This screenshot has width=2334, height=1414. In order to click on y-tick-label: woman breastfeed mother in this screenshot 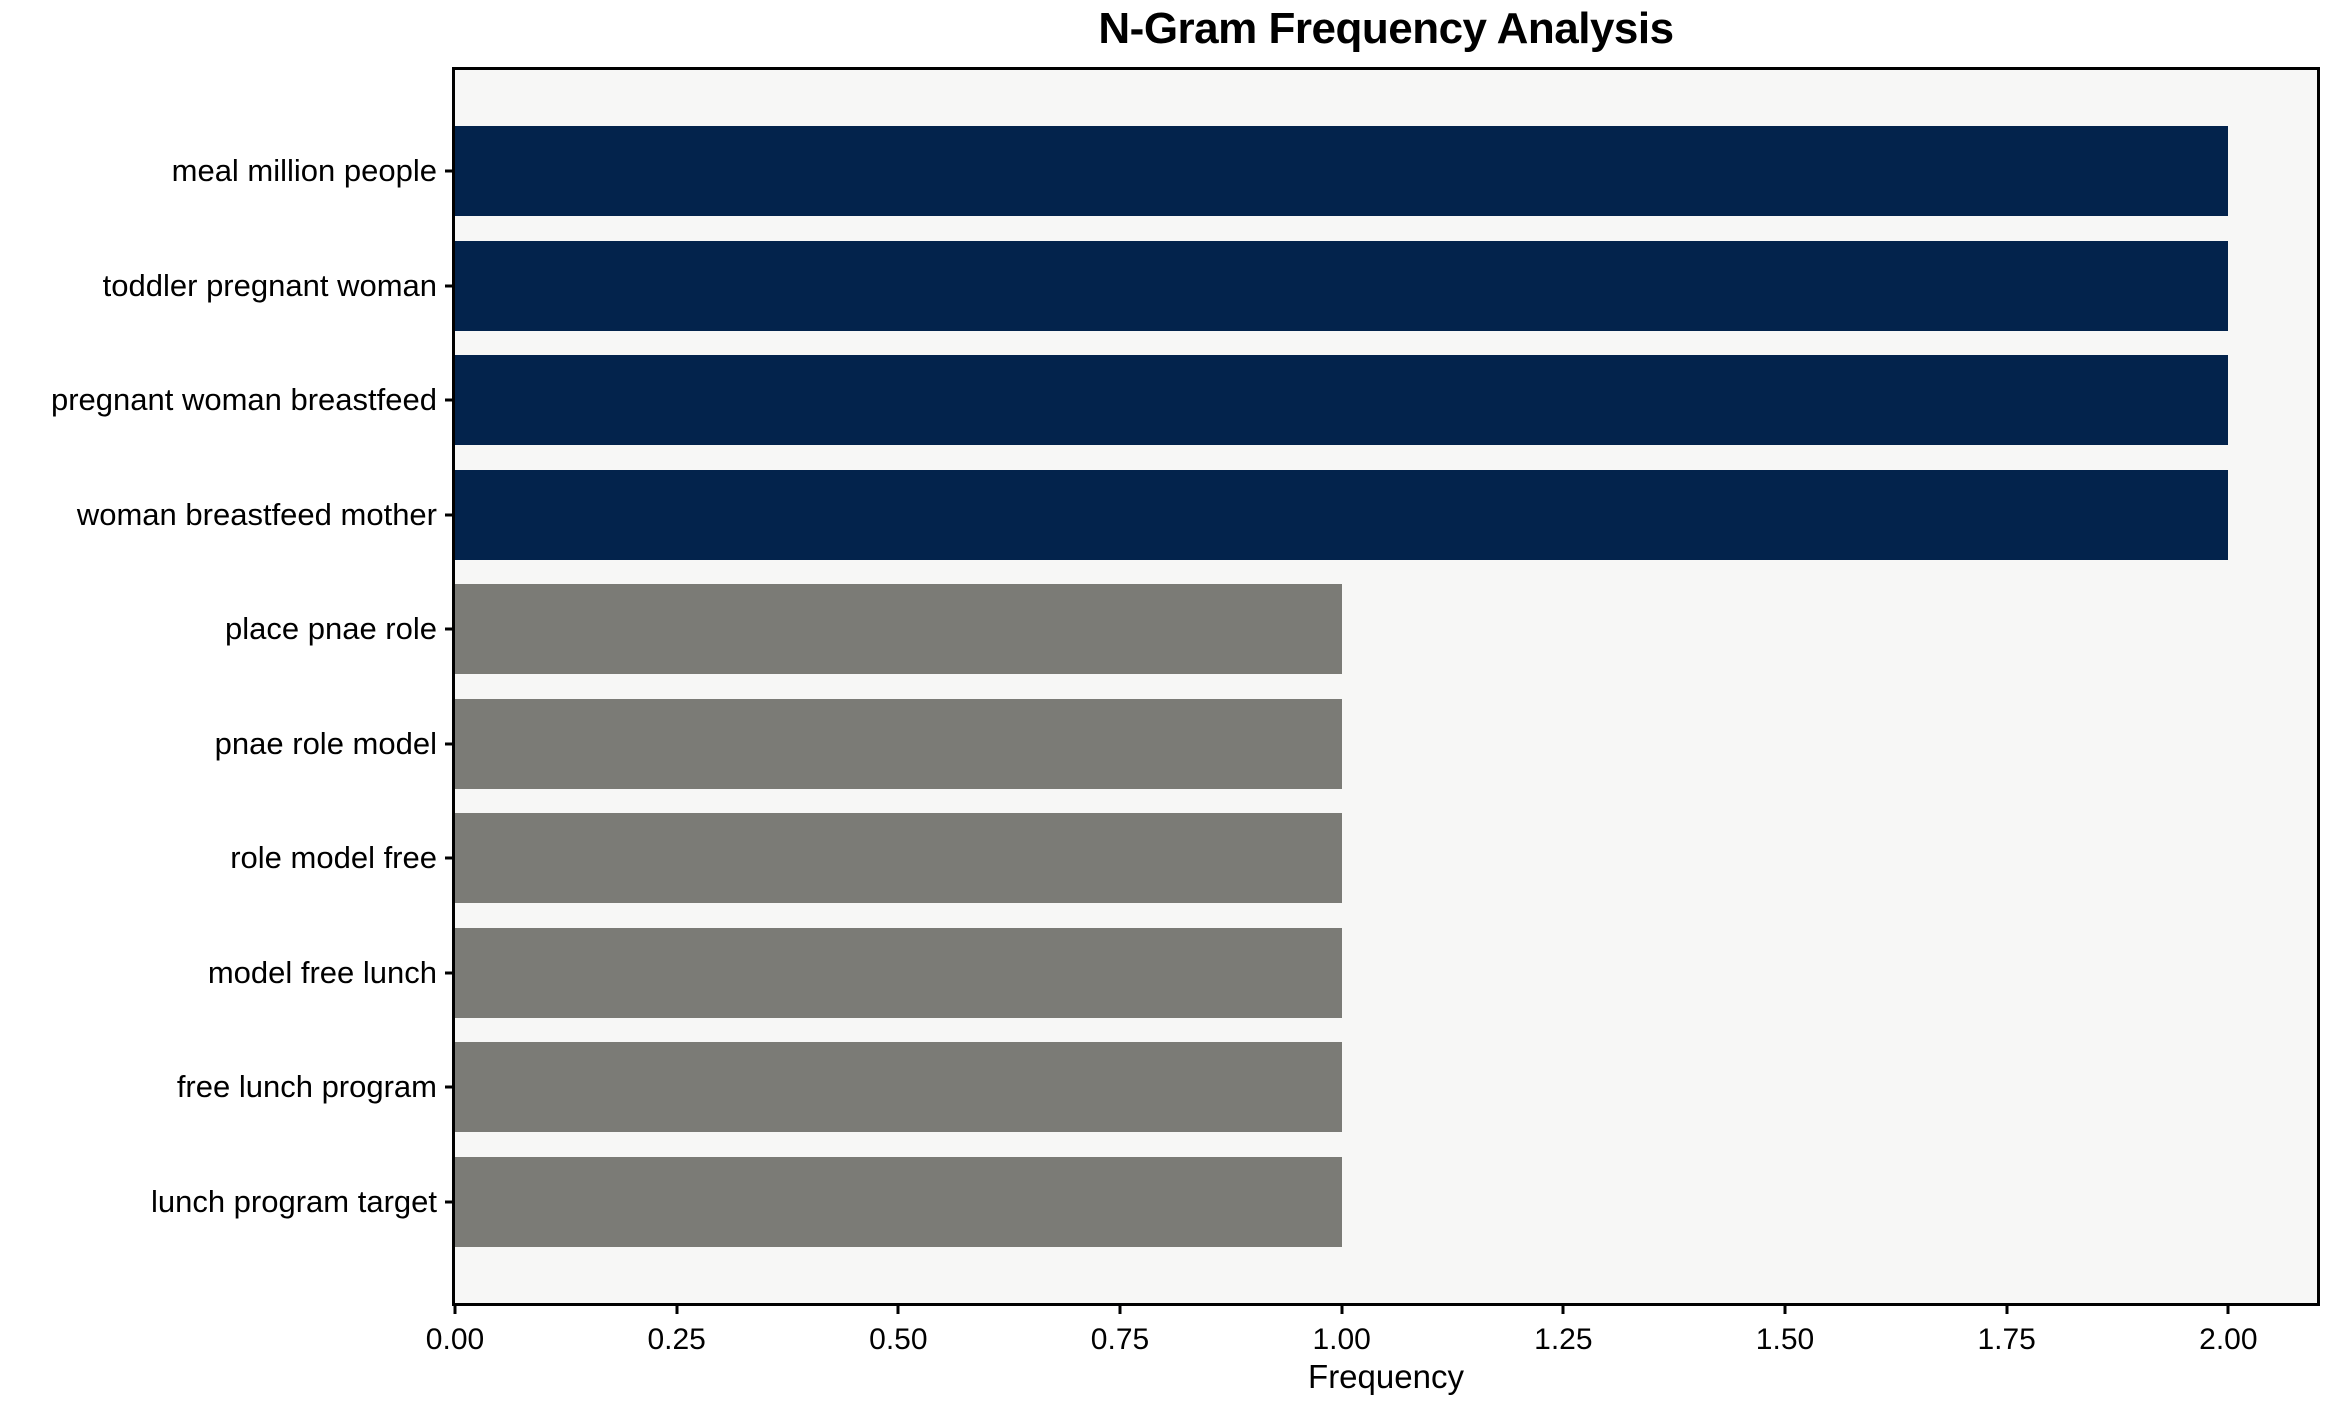, I will do `click(256, 514)`.